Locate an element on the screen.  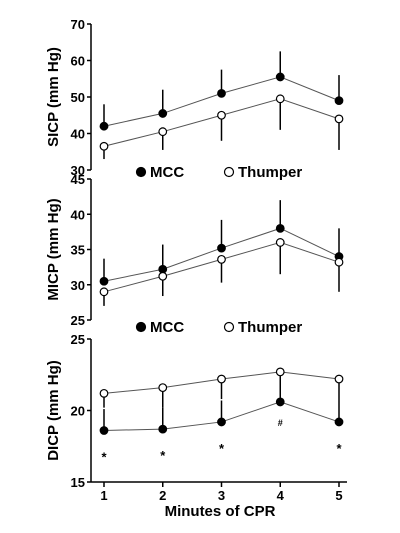
dicp-y-tick-label: 15 is located at coordinates (78, 482).